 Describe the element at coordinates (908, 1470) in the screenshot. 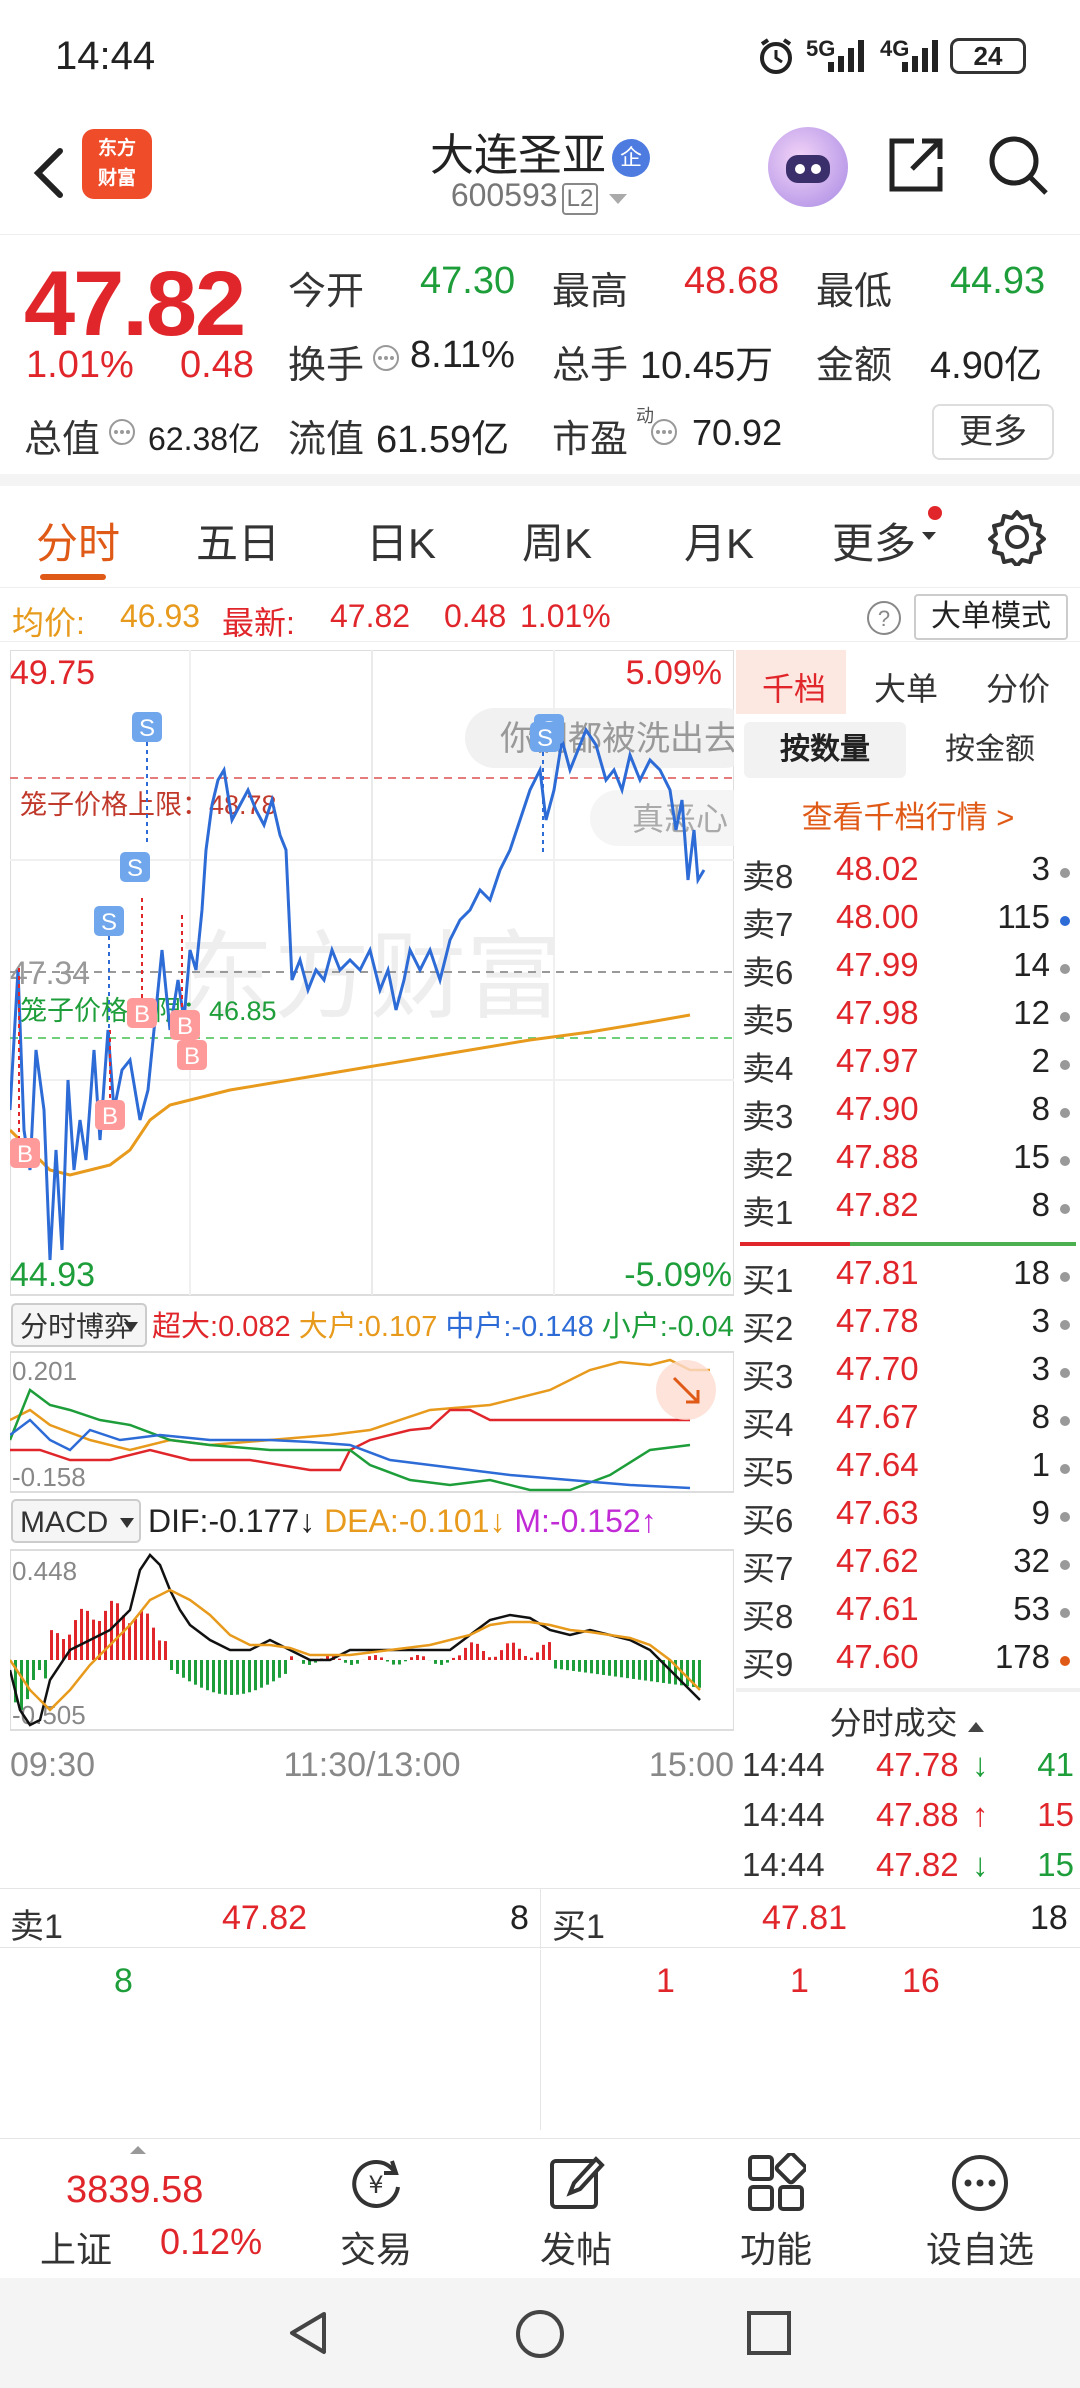

I see `bid-row: 买5 47.64 1` at that location.